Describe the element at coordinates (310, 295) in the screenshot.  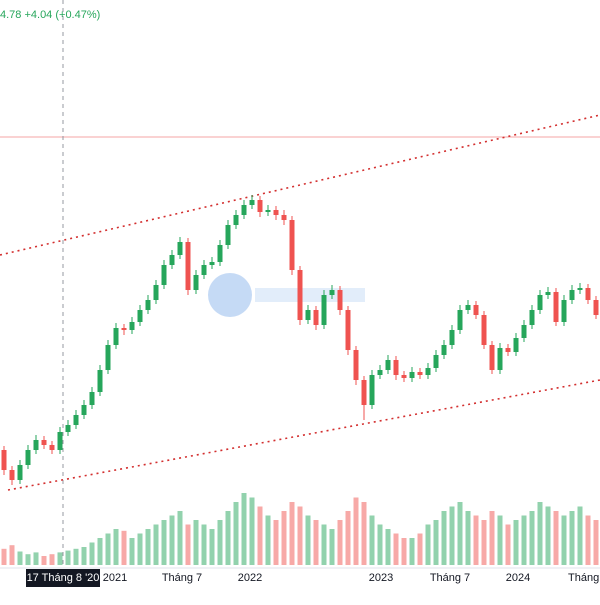
I see `watermark-text` at that location.